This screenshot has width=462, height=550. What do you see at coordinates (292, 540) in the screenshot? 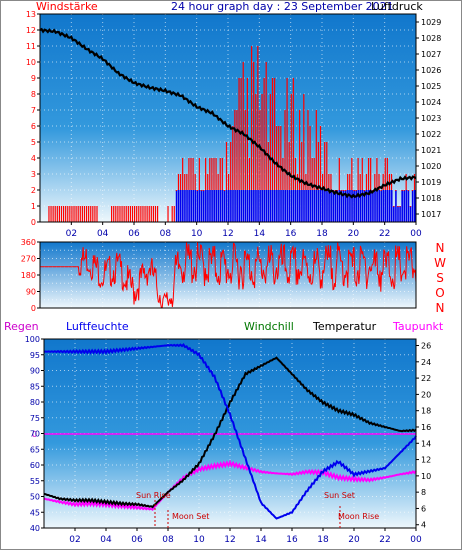
I see `x-tick-label: 16` at bounding box center [292, 540].